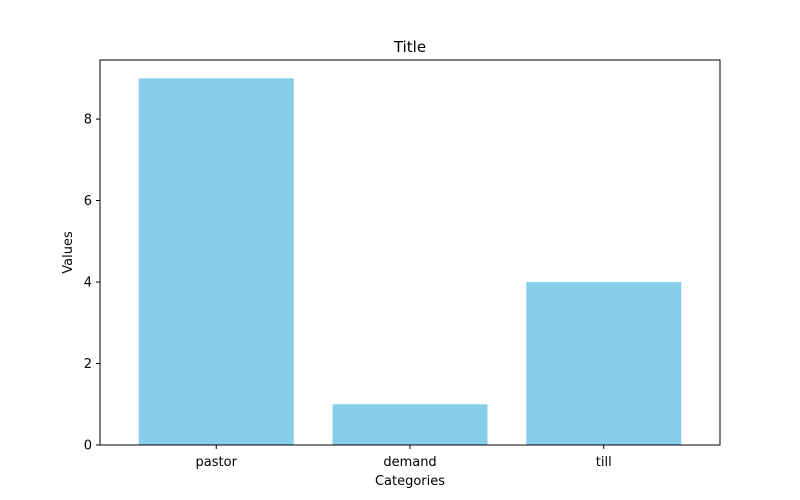 The height and width of the screenshot is (500, 800). What do you see at coordinates (604, 363) in the screenshot?
I see `bar-till` at bounding box center [604, 363].